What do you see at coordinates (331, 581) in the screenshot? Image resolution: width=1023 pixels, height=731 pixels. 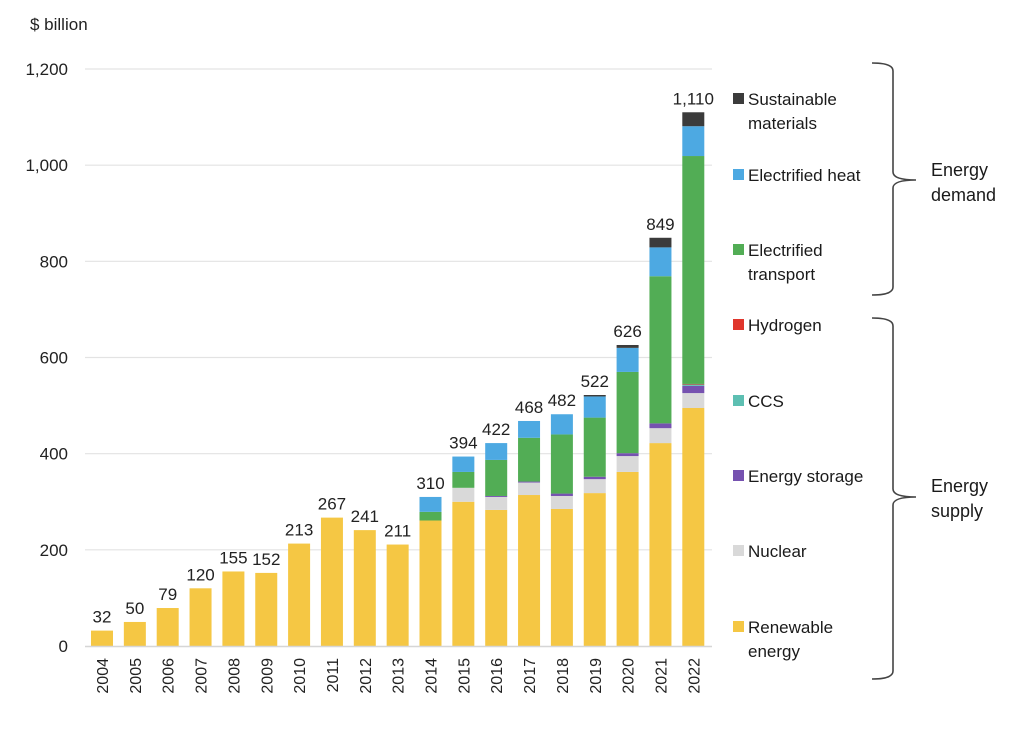 I see `bar-stack-2011` at bounding box center [331, 581].